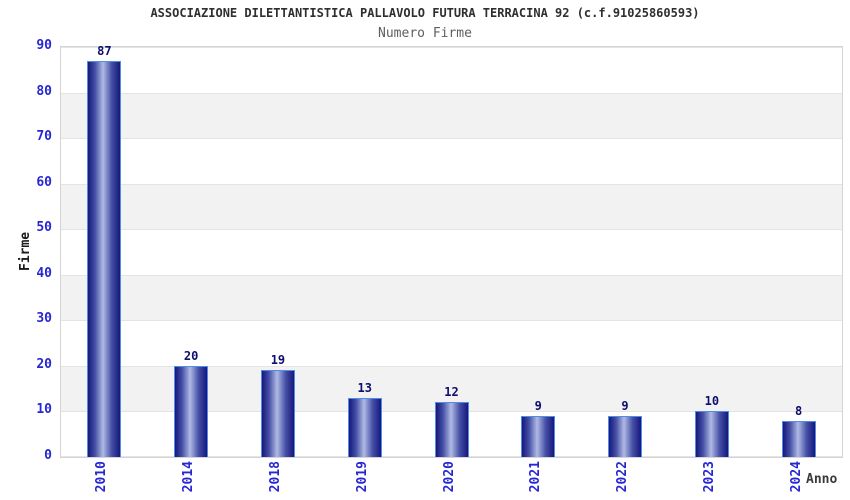  What do you see at coordinates (536, 477) in the screenshot?
I see `x-tick-label: 2021` at bounding box center [536, 477].